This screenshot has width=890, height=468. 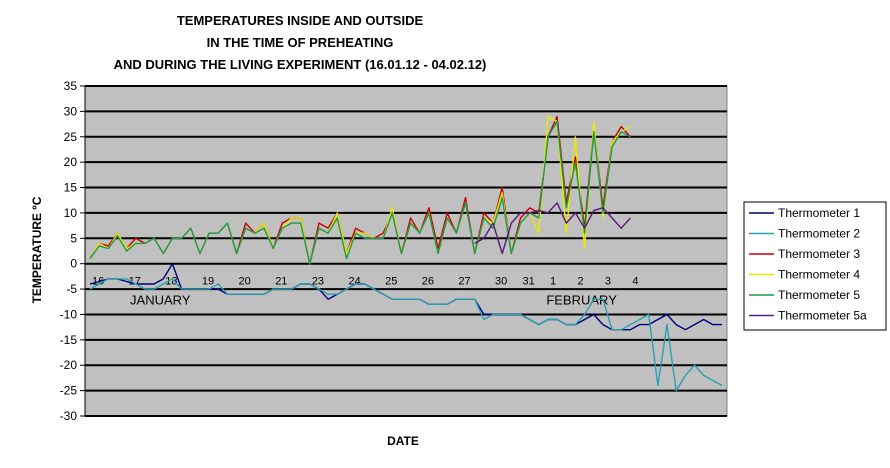 What do you see at coordinates (815, 266) in the screenshot?
I see `legend-box` at bounding box center [815, 266].